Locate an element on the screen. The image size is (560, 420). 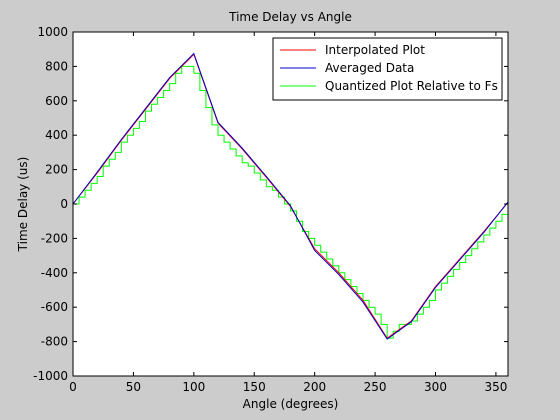
y-tick-label: -400 is located at coordinates (54, 273).